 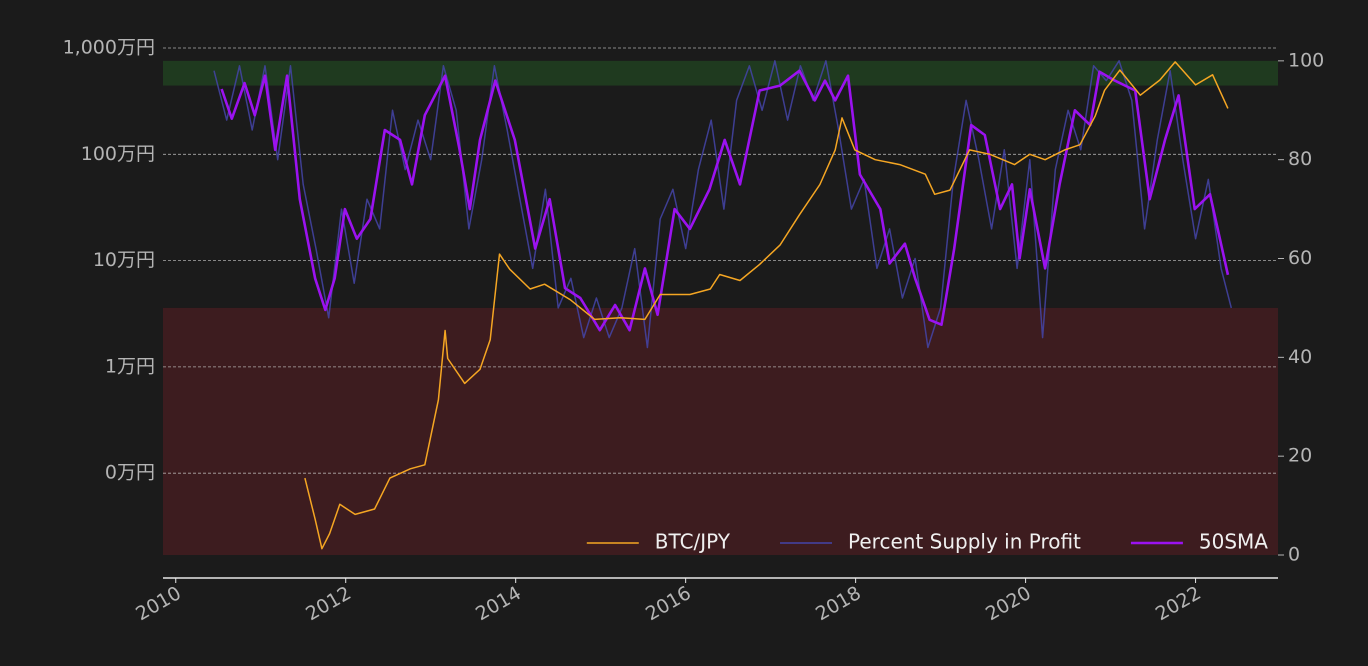 I want to click on y2-tick-label: 100, so click(x=1306, y=60).